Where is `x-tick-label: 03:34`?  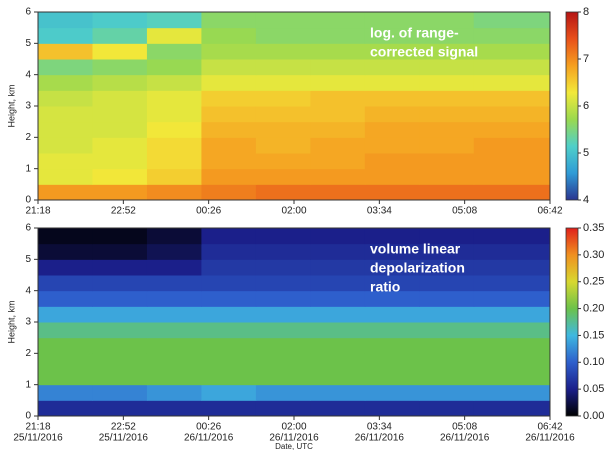
x-tick-label: 03:34 is located at coordinates (379, 211).